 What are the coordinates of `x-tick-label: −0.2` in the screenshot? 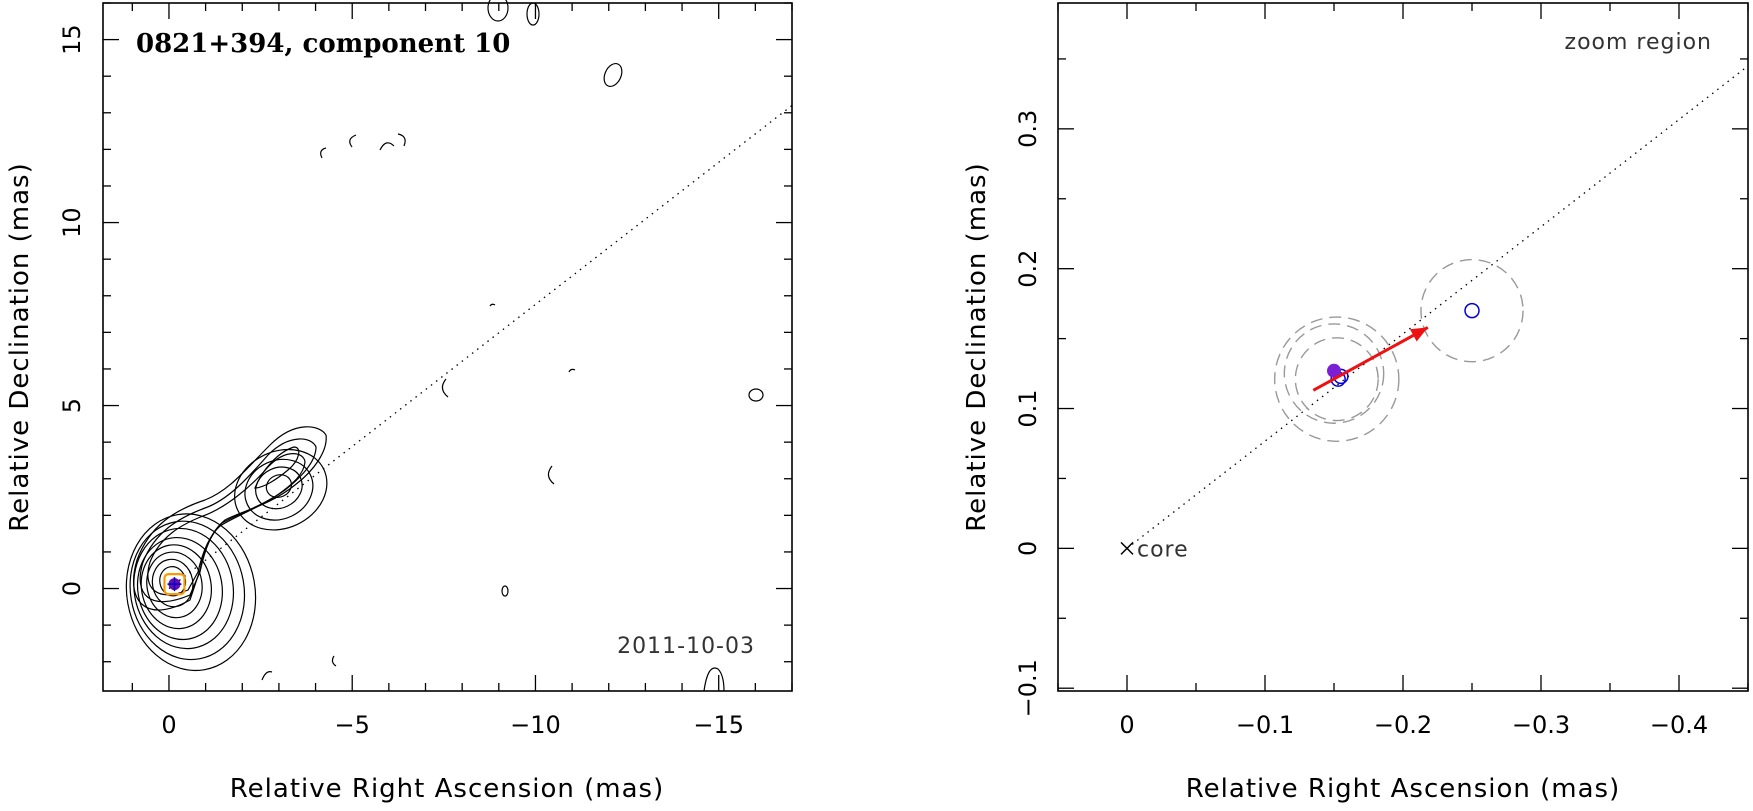 It's located at (1403, 725).